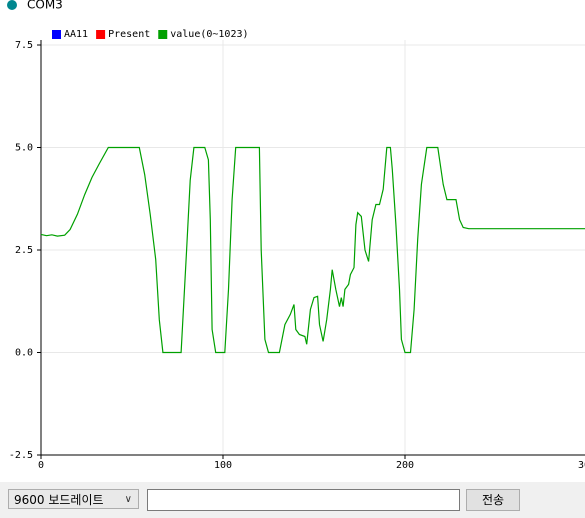 Image resolution: width=585 pixels, height=518 pixels. I want to click on bottom-bar: 9600 보드레이트 ∨ 전송, so click(292, 500).